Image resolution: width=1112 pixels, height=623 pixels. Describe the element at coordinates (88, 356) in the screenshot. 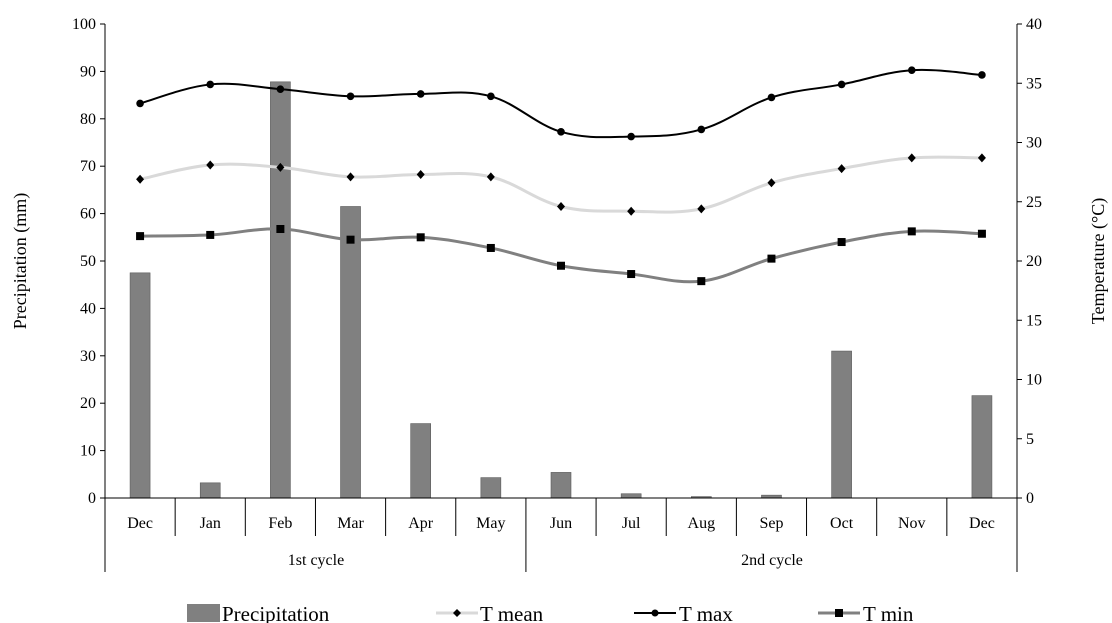

I see `y-left-tick-label: 30` at that location.